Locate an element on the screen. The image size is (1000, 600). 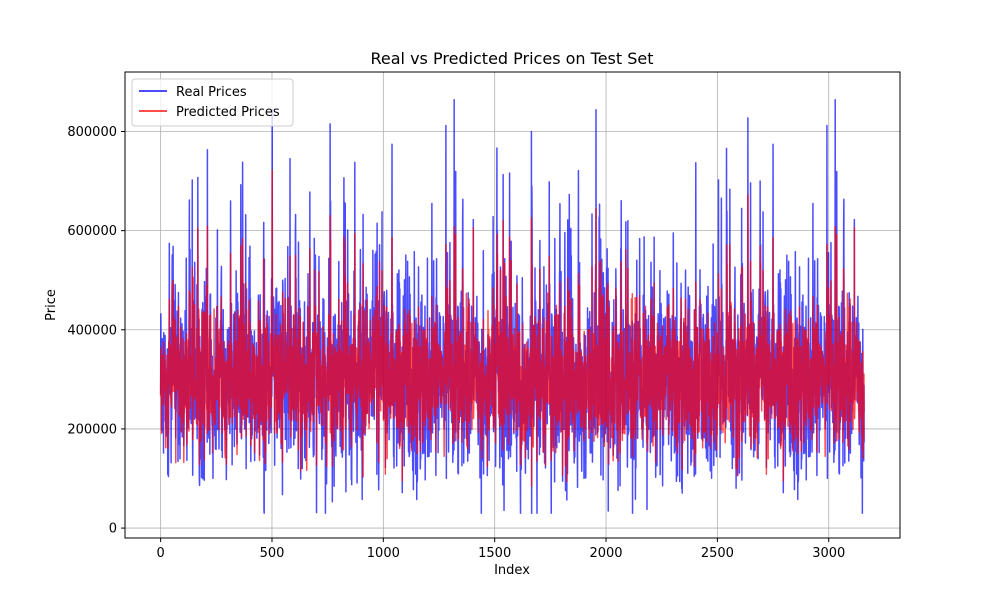
legend: Real Prices Predicted Prices is located at coordinates (212, 102).